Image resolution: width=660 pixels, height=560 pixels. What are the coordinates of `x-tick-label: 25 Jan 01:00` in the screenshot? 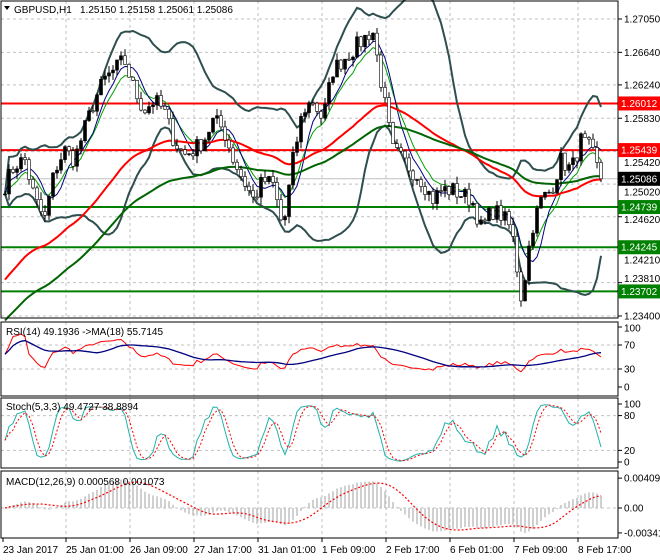 It's located at (95, 550).